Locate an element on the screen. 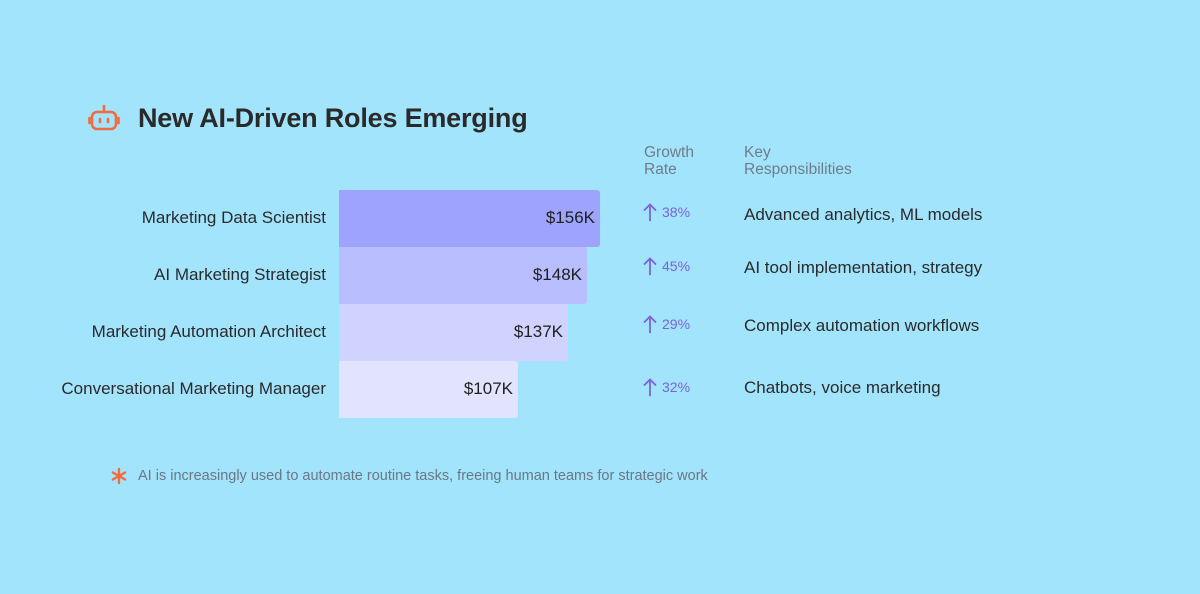 The image size is (1200, 594). growth-rate: 32% is located at coordinates (666, 387).